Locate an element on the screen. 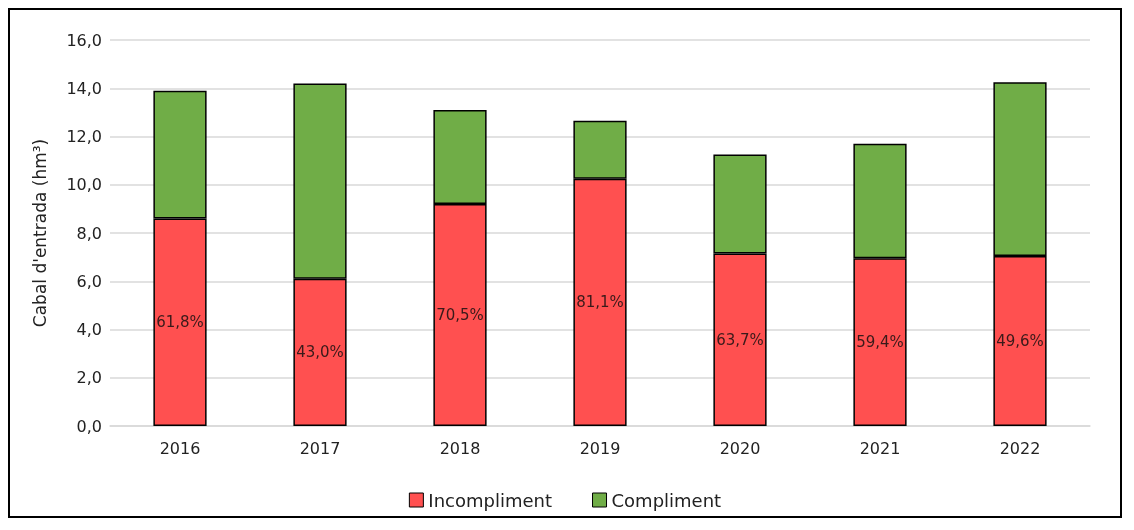  x-tick-label: 2020 is located at coordinates (740, 448).